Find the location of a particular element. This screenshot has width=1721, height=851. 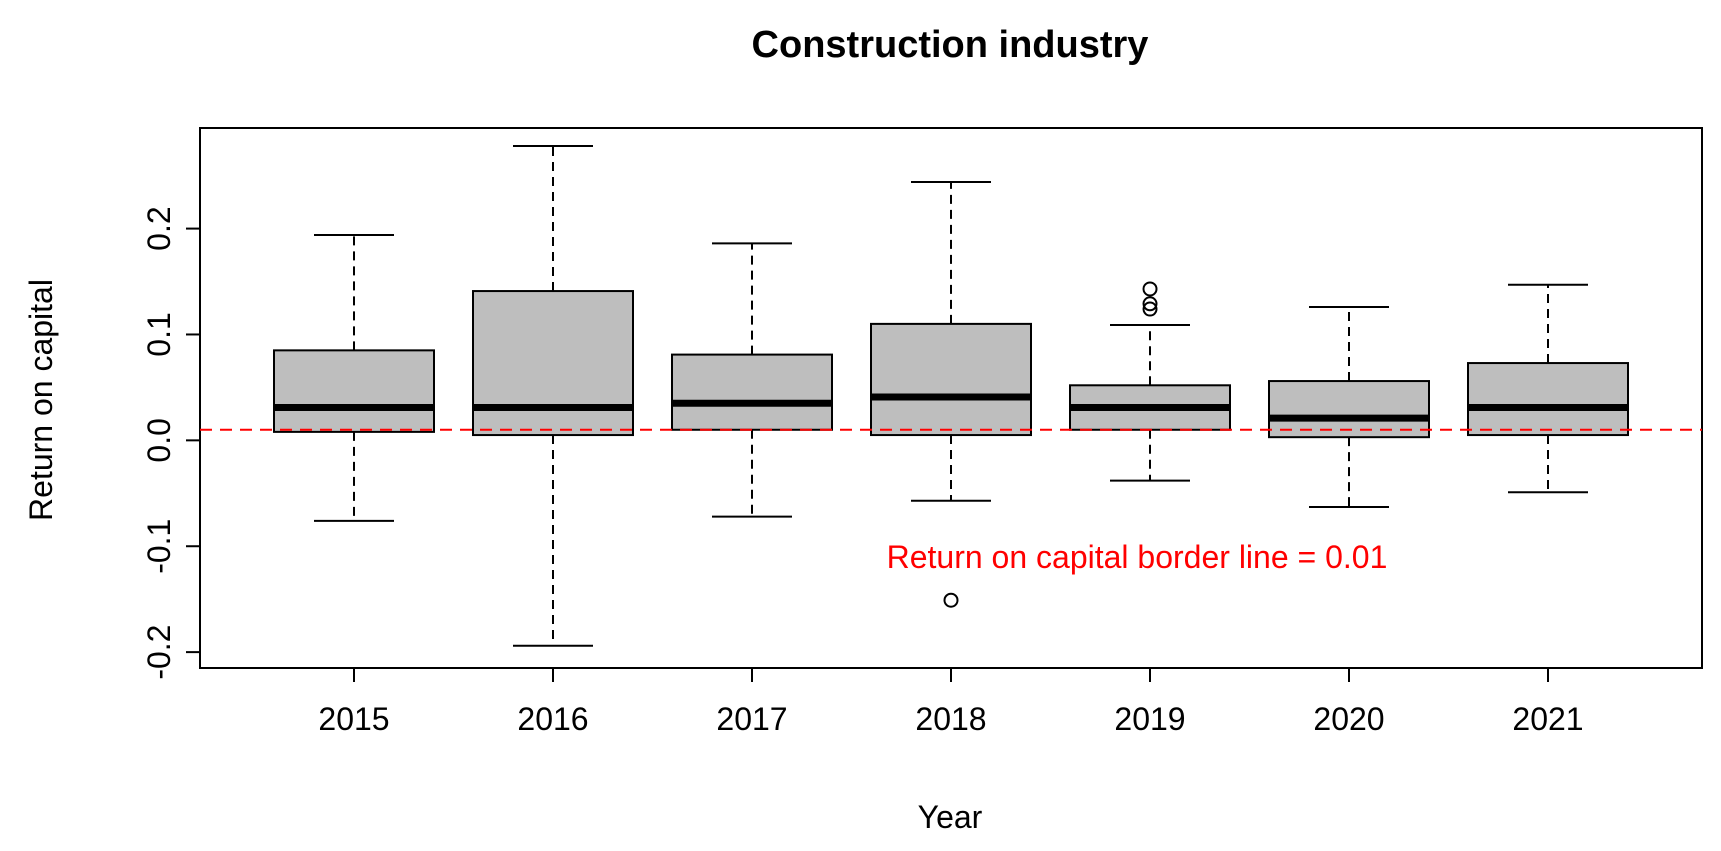

y-tick-label: 0.1 is located at coordinates (159, 334).